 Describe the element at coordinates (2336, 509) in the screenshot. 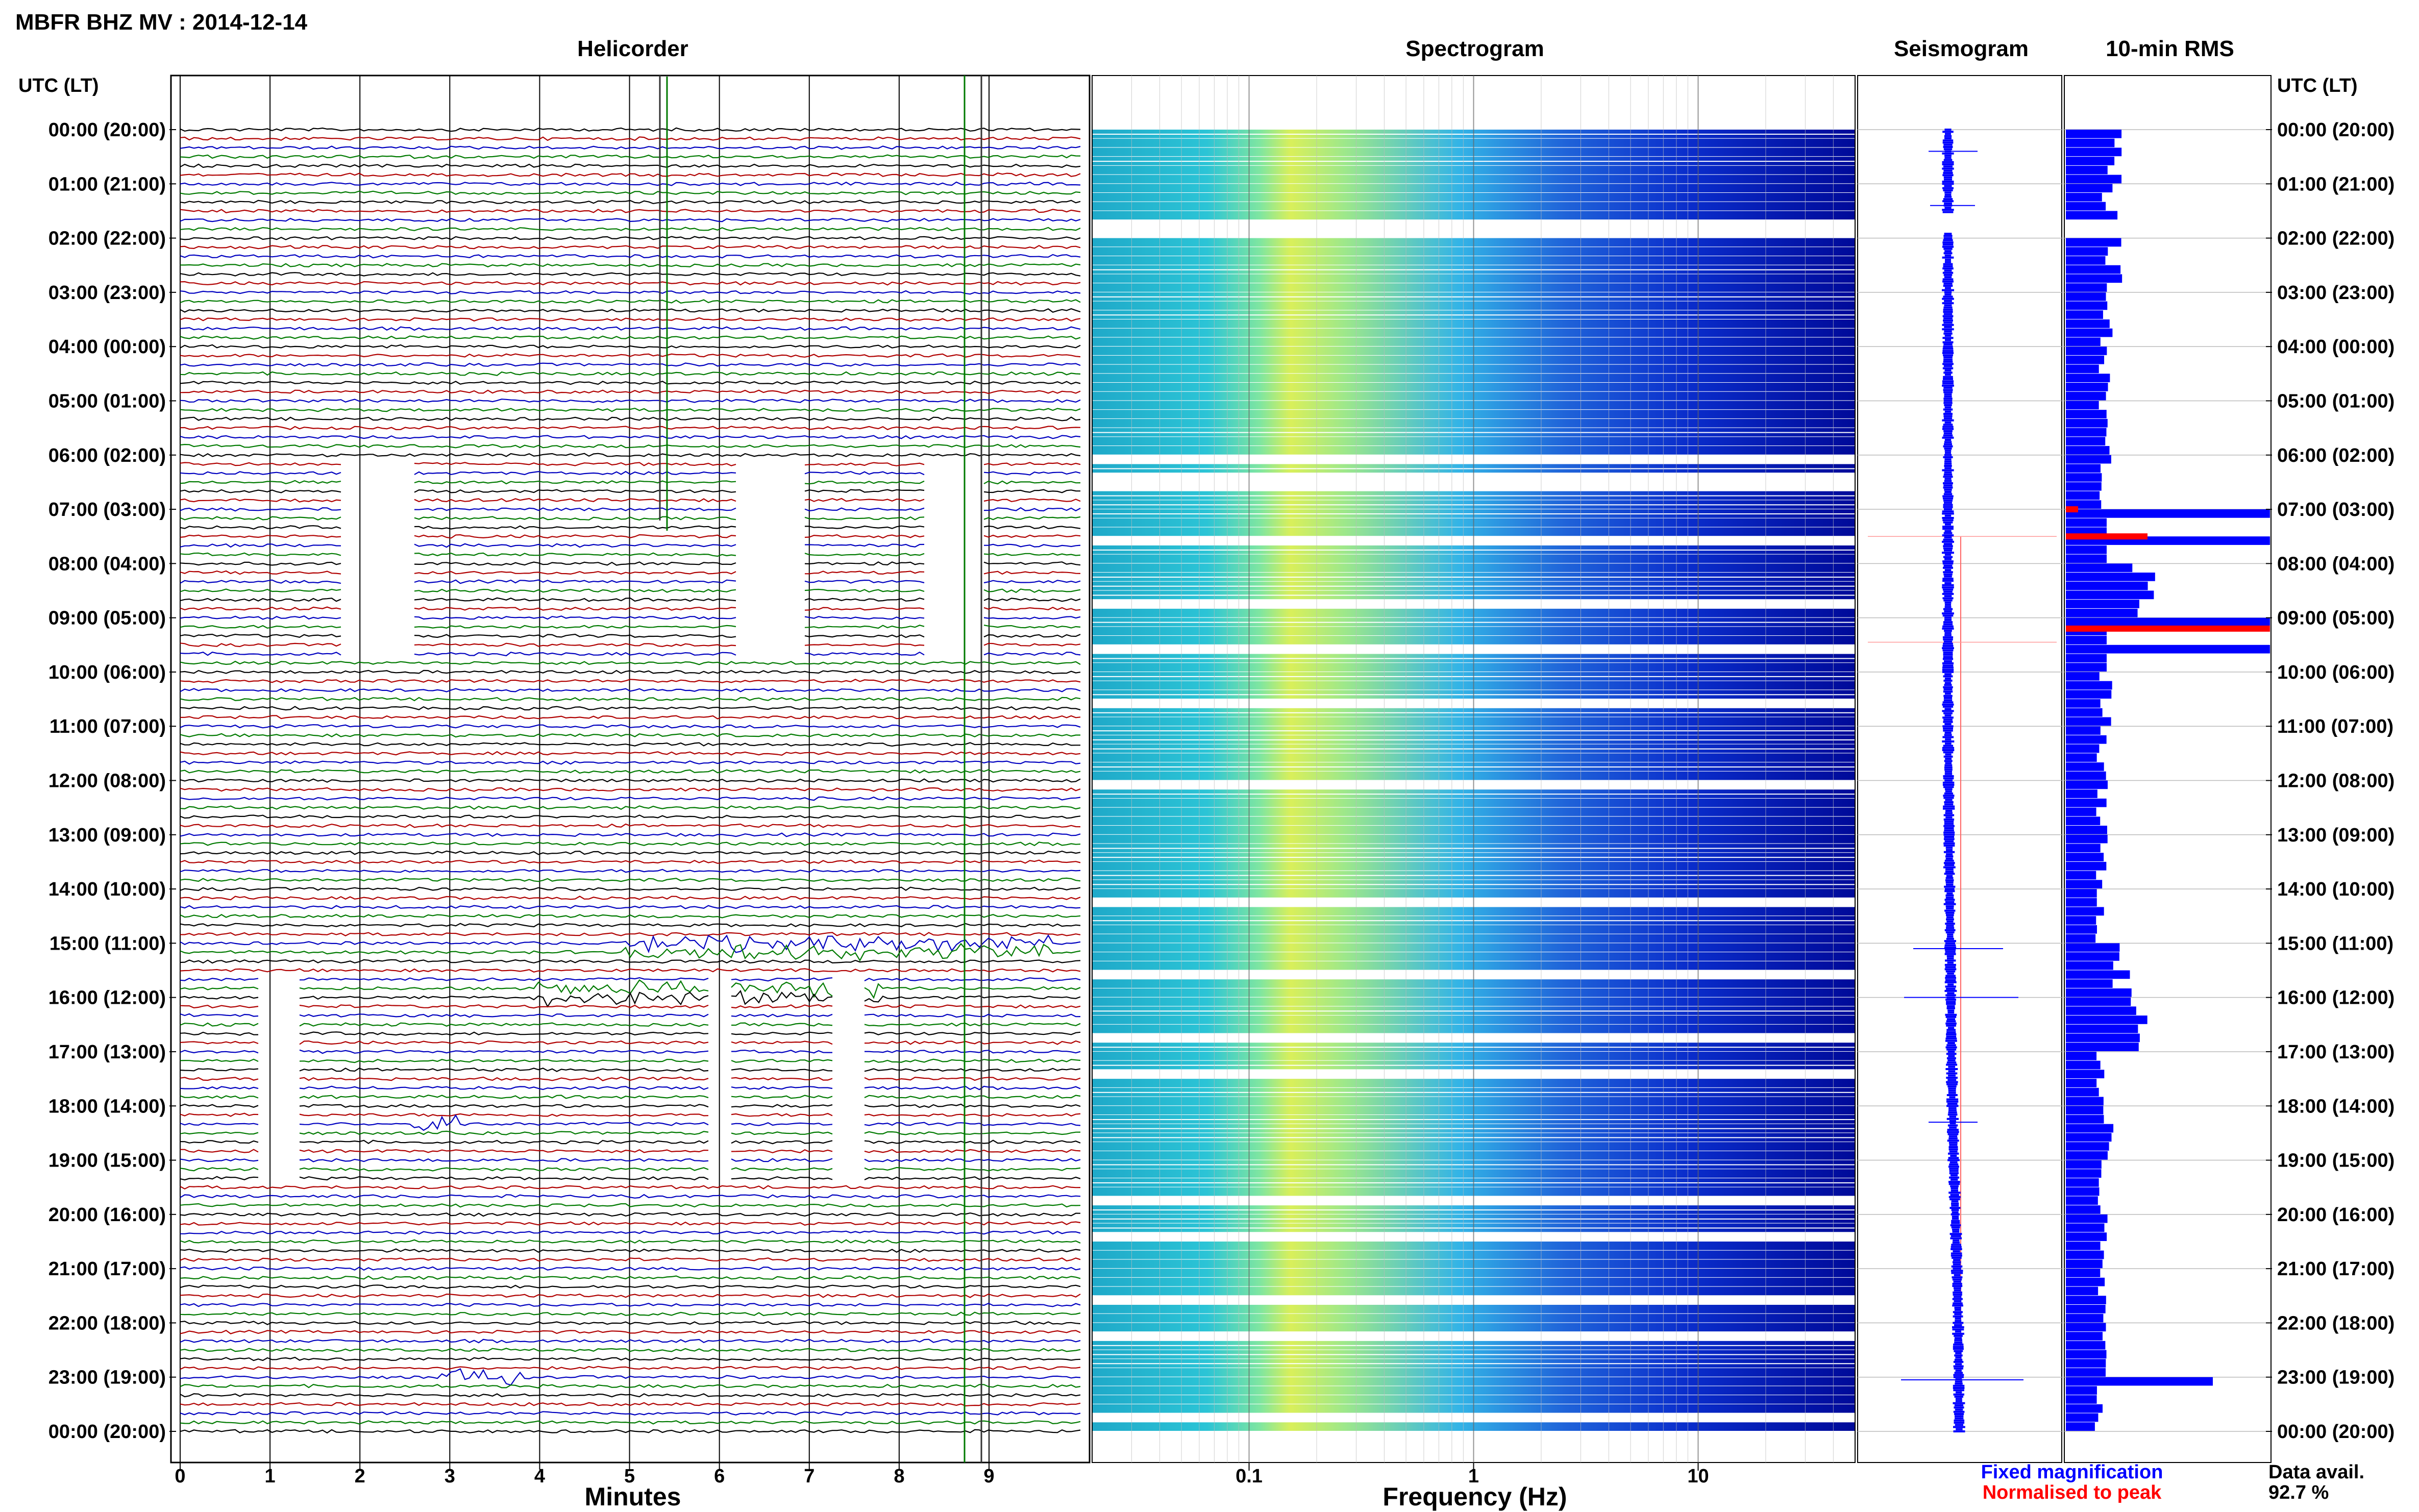

I see `time-label-right: 07:00 (03:00)` at that location.